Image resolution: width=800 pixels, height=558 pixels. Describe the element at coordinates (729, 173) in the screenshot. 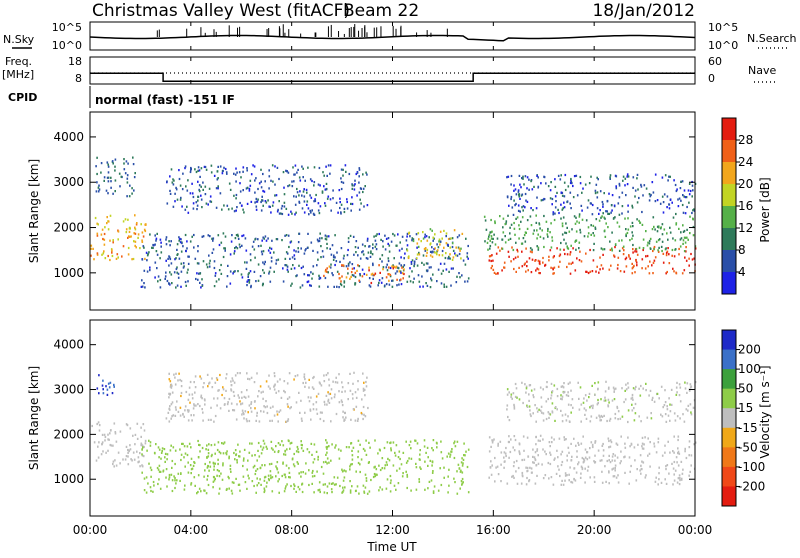

I see `power-colorbar-swatch` at that location.